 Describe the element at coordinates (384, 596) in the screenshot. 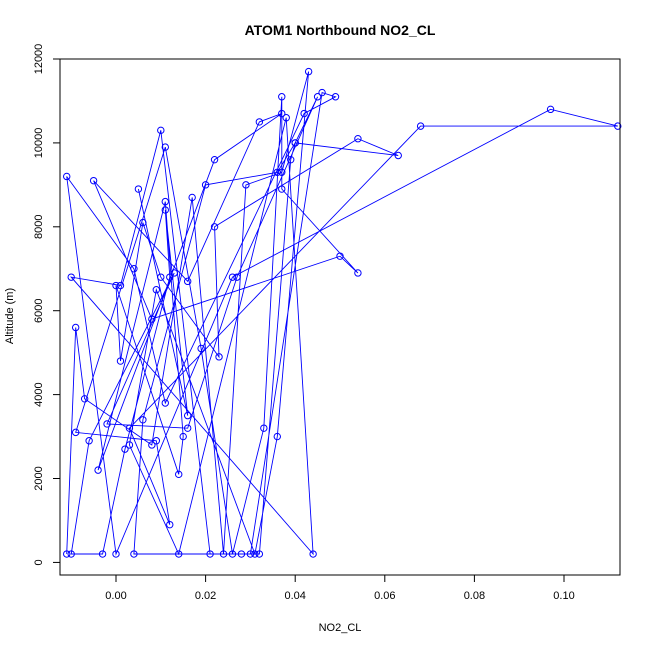

I see `x-tick-label: 0.06` at that location.